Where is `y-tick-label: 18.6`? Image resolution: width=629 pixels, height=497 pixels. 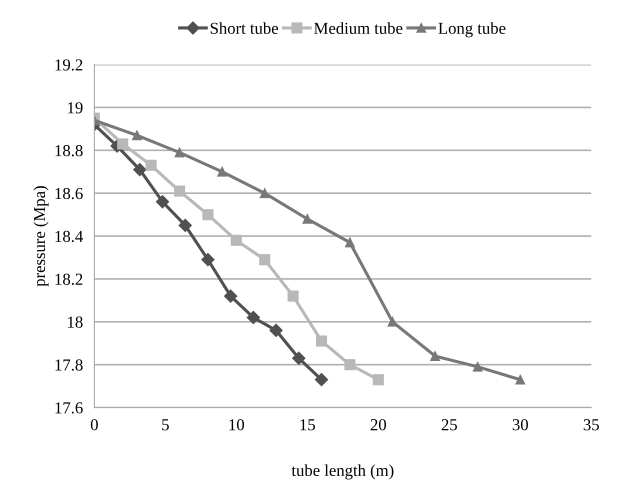 y-tick-label: 18.6 is located at coordinates (69, 194).